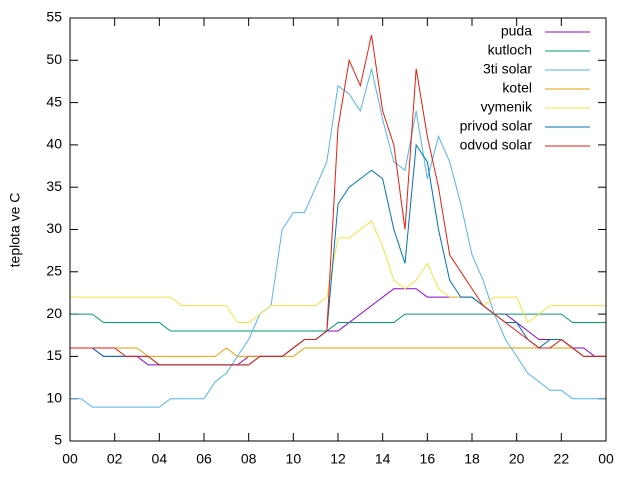 Image resolution: width=640 pixels, height=480 pixels. I want to click on x-tick-label: 14, so click(383, 459).